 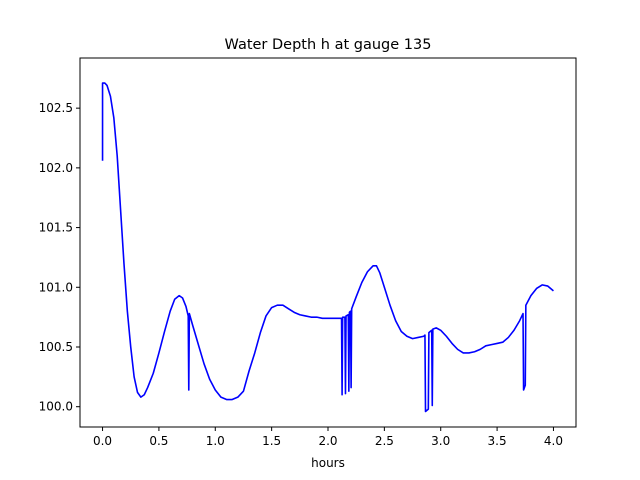 I want to click on x-tick-label: 3.0, so click(x=440, y=441).